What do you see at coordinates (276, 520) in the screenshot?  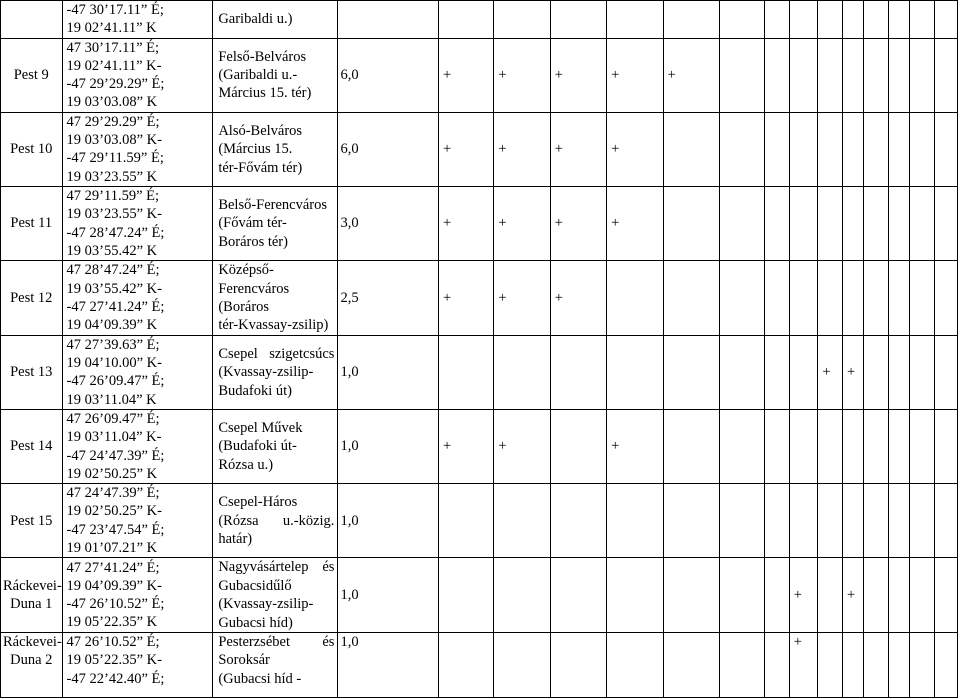 I see `cell-line: (Rózsa u.-közig.` at bounding box center [276, 520].